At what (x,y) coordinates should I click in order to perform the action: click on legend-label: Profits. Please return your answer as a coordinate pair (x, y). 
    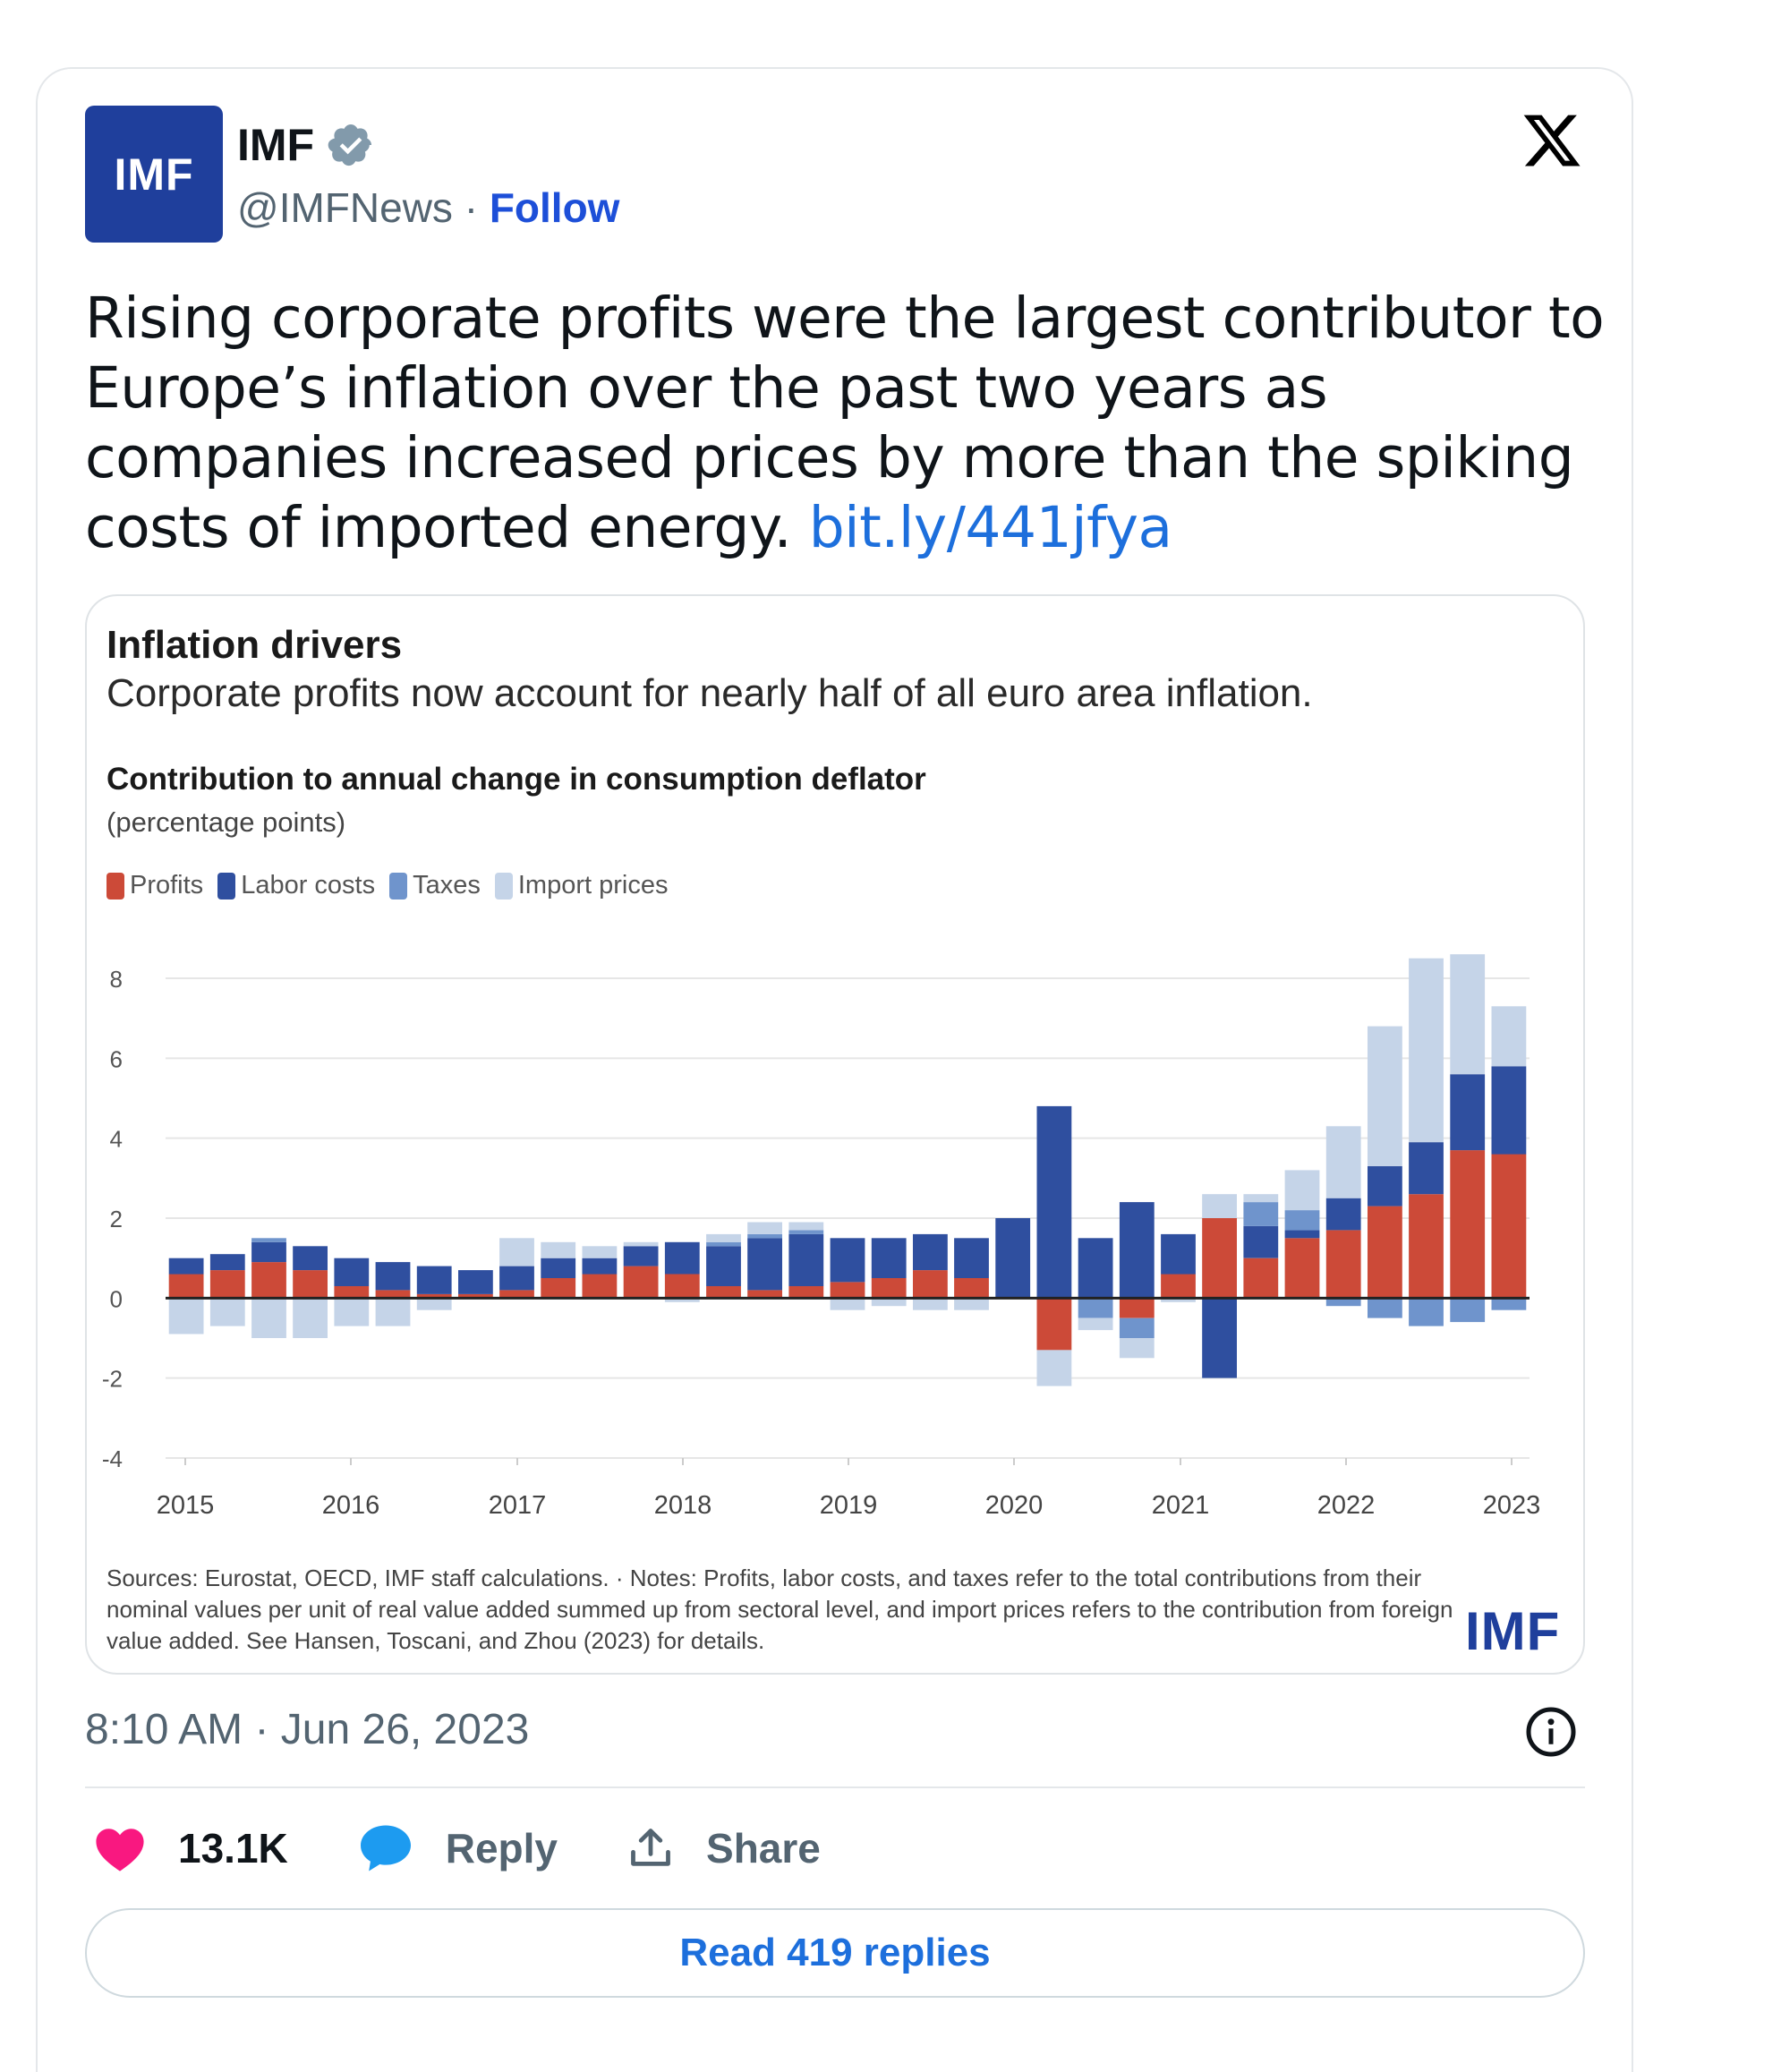
    Looking at the image, I should click on (167, 886).